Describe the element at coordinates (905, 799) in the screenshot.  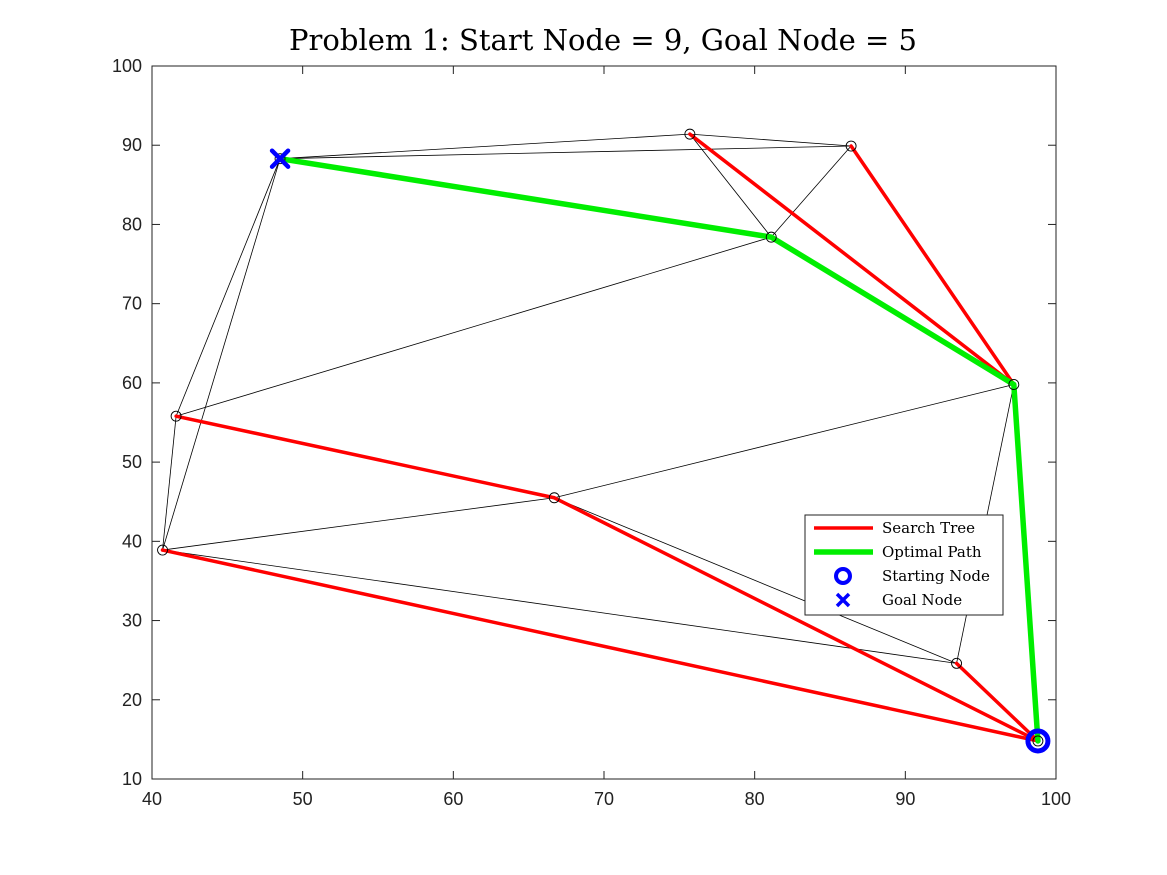
I see `x-tick-label: 90` at that location.